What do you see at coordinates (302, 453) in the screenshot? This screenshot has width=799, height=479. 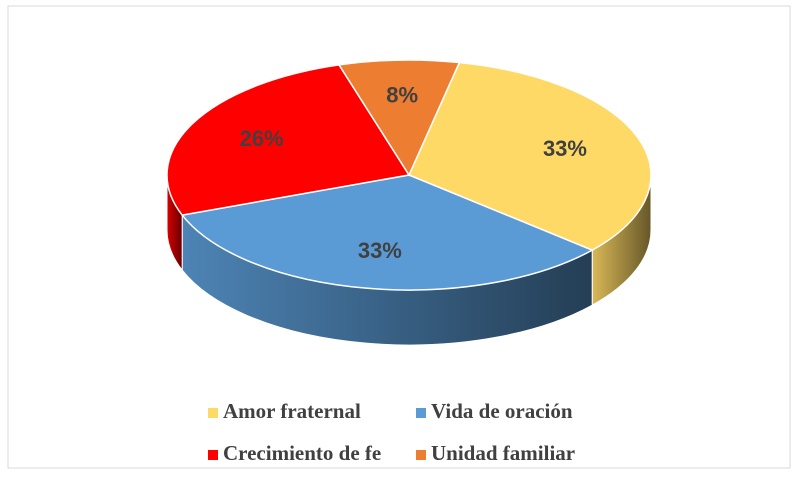 I see `legend-label: Crecimiento de fe` at bounding box center [302, 453].